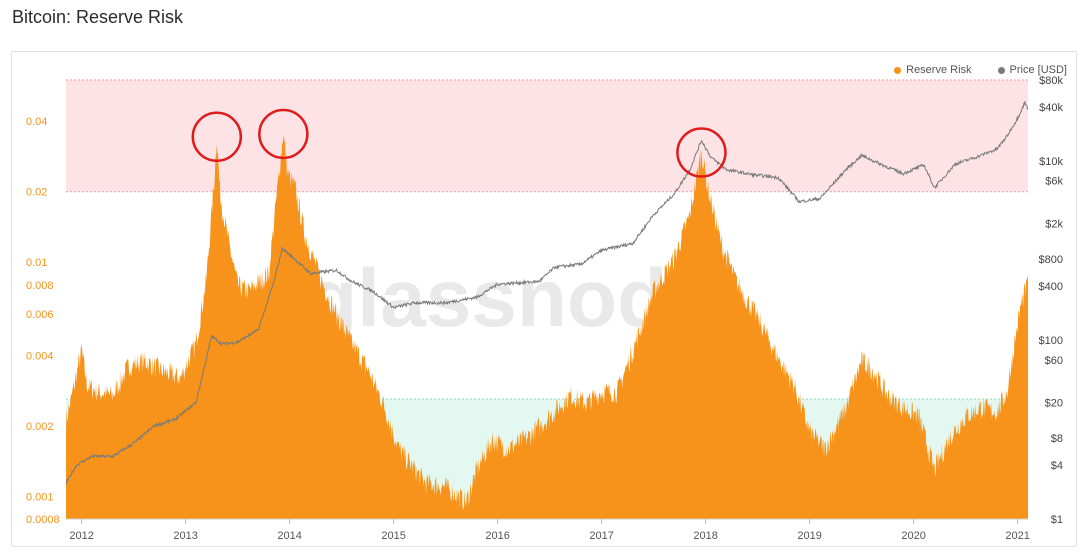 Image resolution: width=1087 pixels, height=560 pixels. Describe the element at coordinates (40, 286) in the screenshot. I see `y-left-tick-label: 0.008` at that location.